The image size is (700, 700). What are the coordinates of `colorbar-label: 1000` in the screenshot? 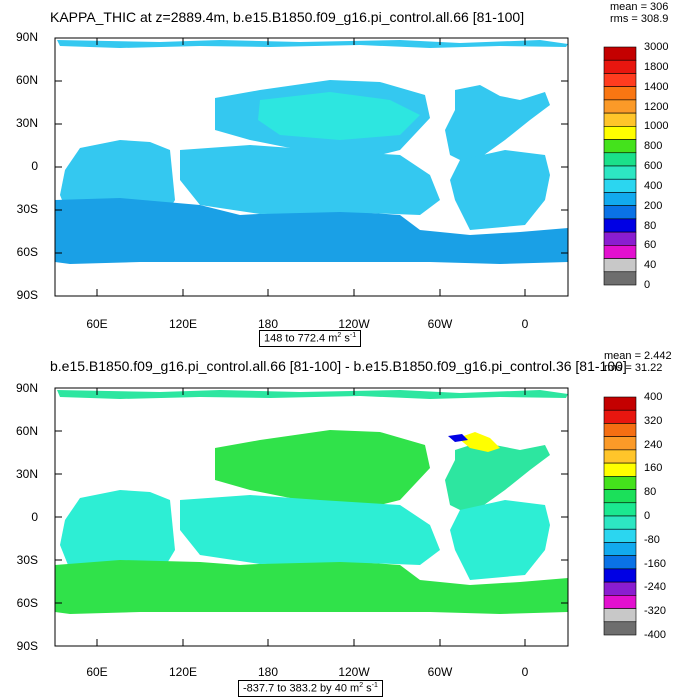 It's located at (656, 126).